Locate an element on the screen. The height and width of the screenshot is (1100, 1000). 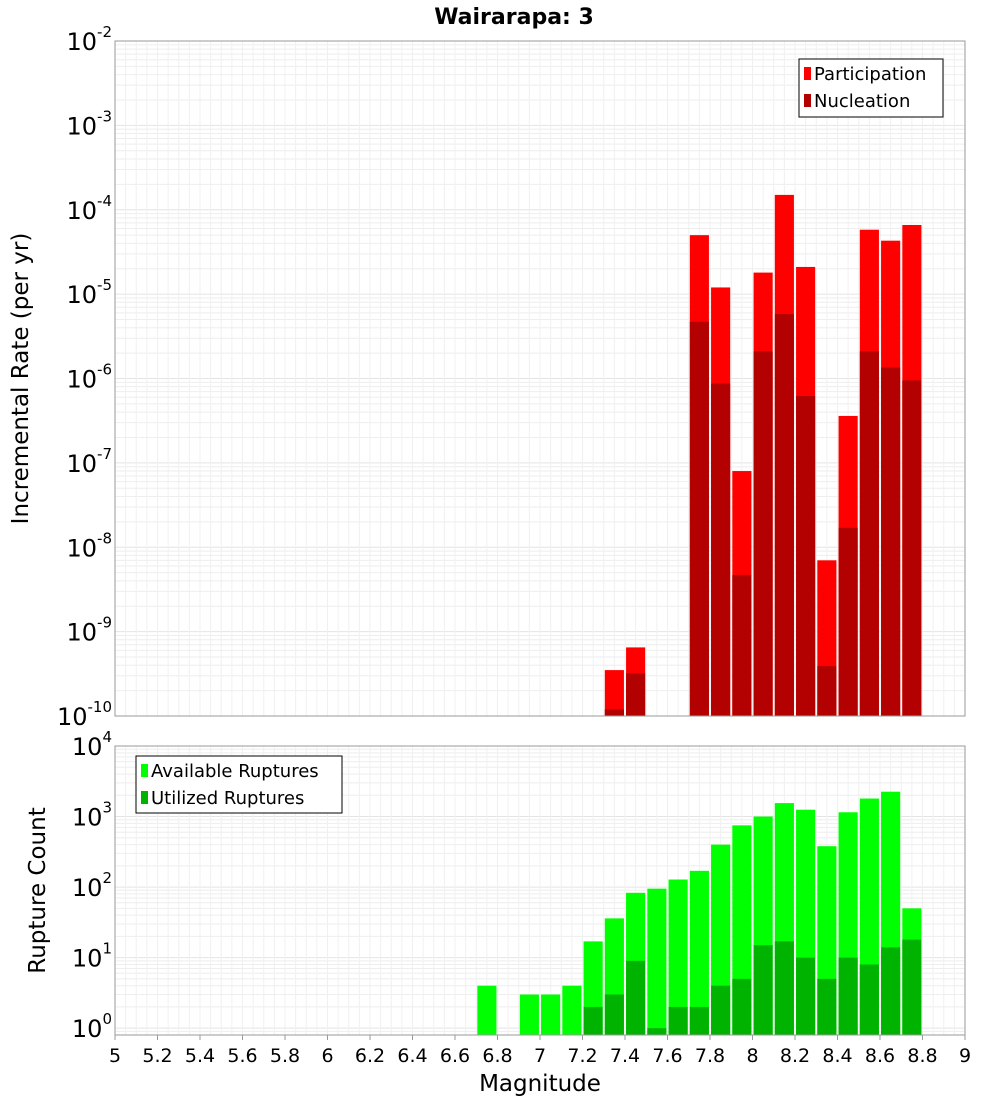
x-tick-label: 5.8 is located at coordinates (285, 1056).